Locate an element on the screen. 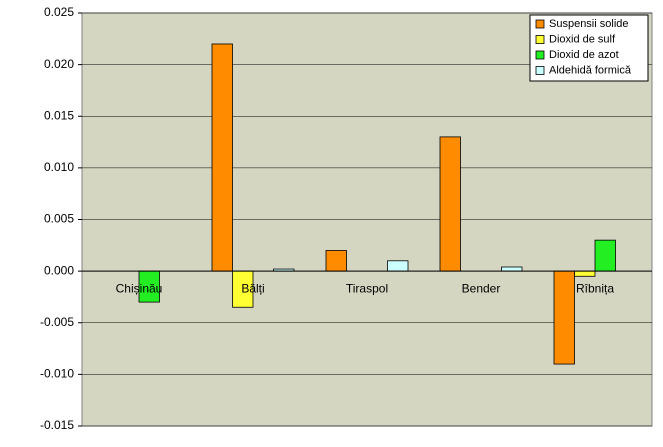  x-tick-label: Rîbnița is located at coordinates (595, 288).